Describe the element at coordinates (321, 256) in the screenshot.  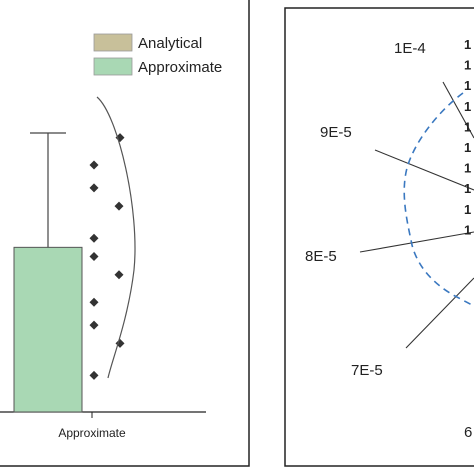
I see `radial-label-8e-5: 8E-5` at that location.